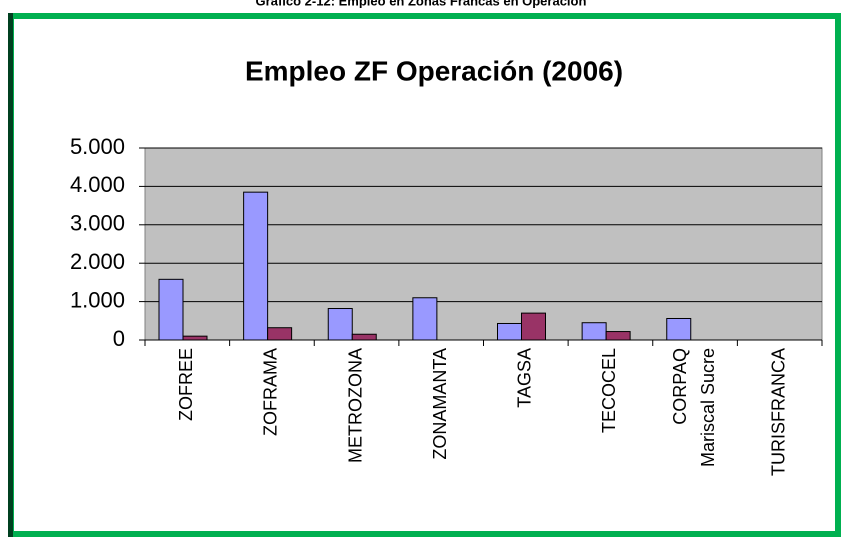 The width and height of the screenshot is (842, 537). I want to click on y-tick-label: 4.000, so click(97, 184).